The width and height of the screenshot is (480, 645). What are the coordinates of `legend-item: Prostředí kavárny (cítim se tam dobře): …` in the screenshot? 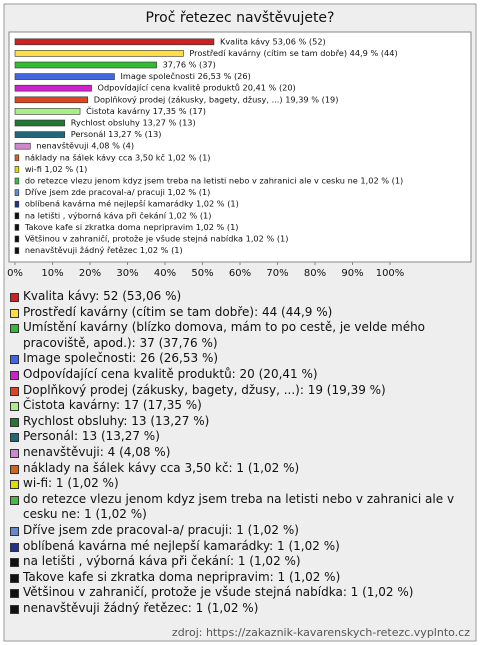 It's located at (241, 313).